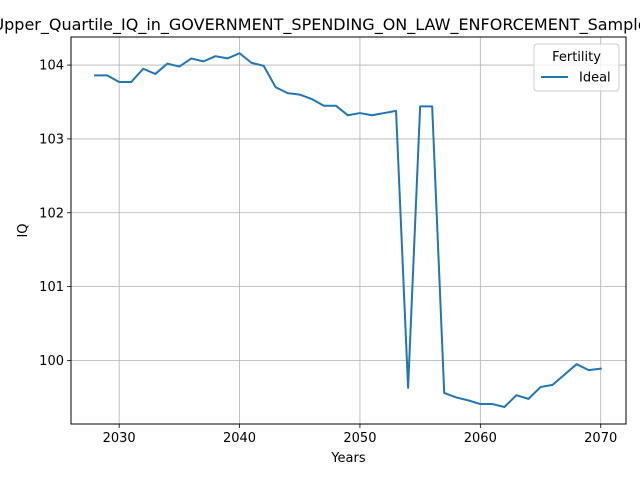 This screenshot has height=480, width=640. I want to click on x-tick-label: 2030, so click(119, 438).